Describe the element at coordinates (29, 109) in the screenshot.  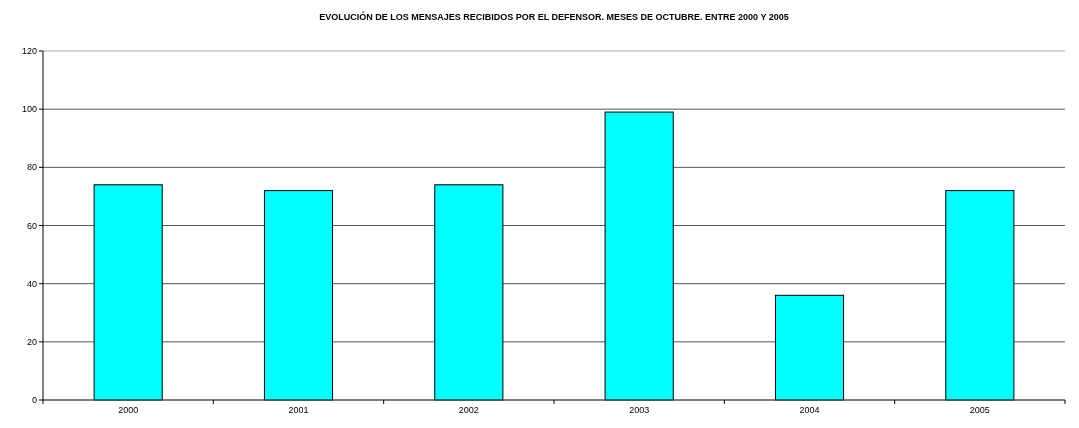
I see `y-tick-label: 100` at that location.